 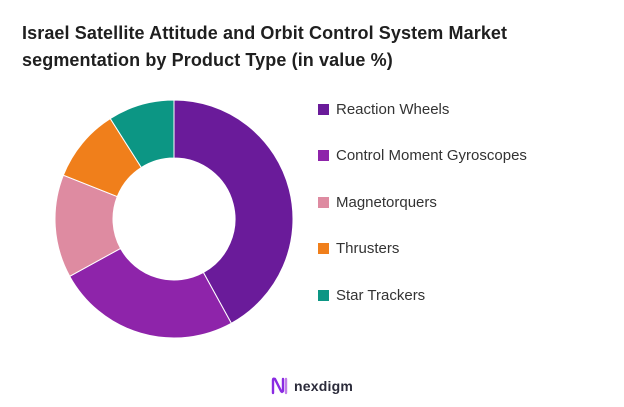 I want to click on slice-reaction-wheels, so click(x=233, y=211).